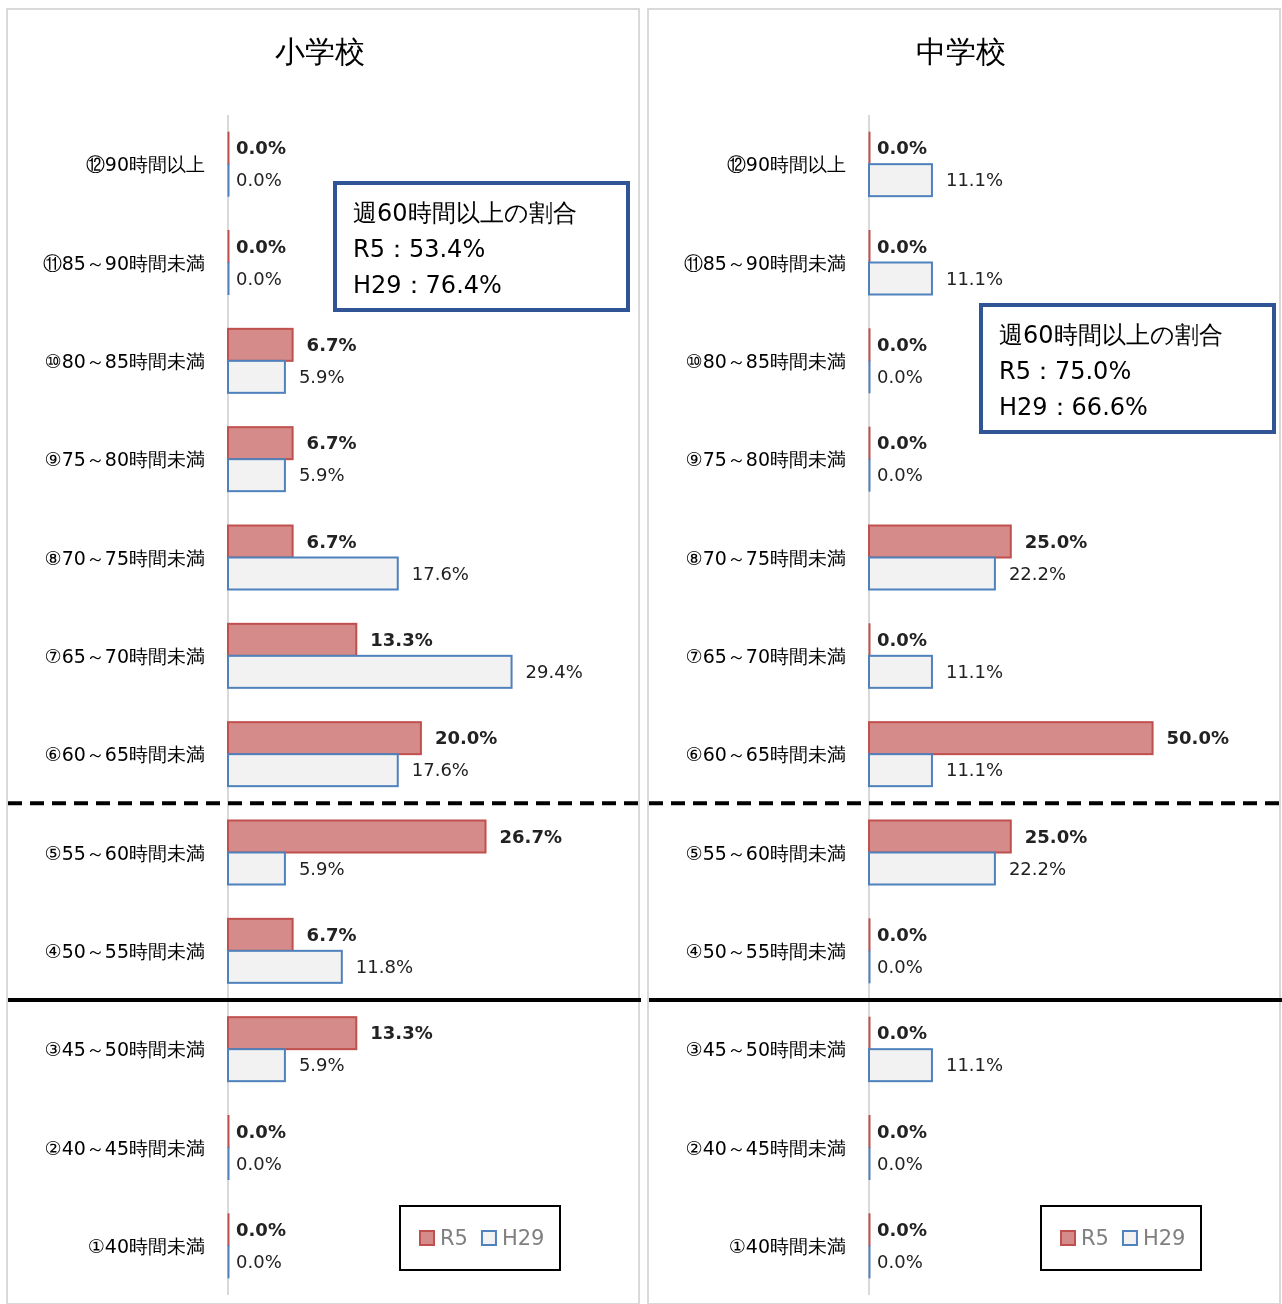 This screenshot has height=1304, width=1282. What do you see at coordinates (961, 51) in the screenshot?
I see `chart-title: 中学校` at bounding box center [961, 51].